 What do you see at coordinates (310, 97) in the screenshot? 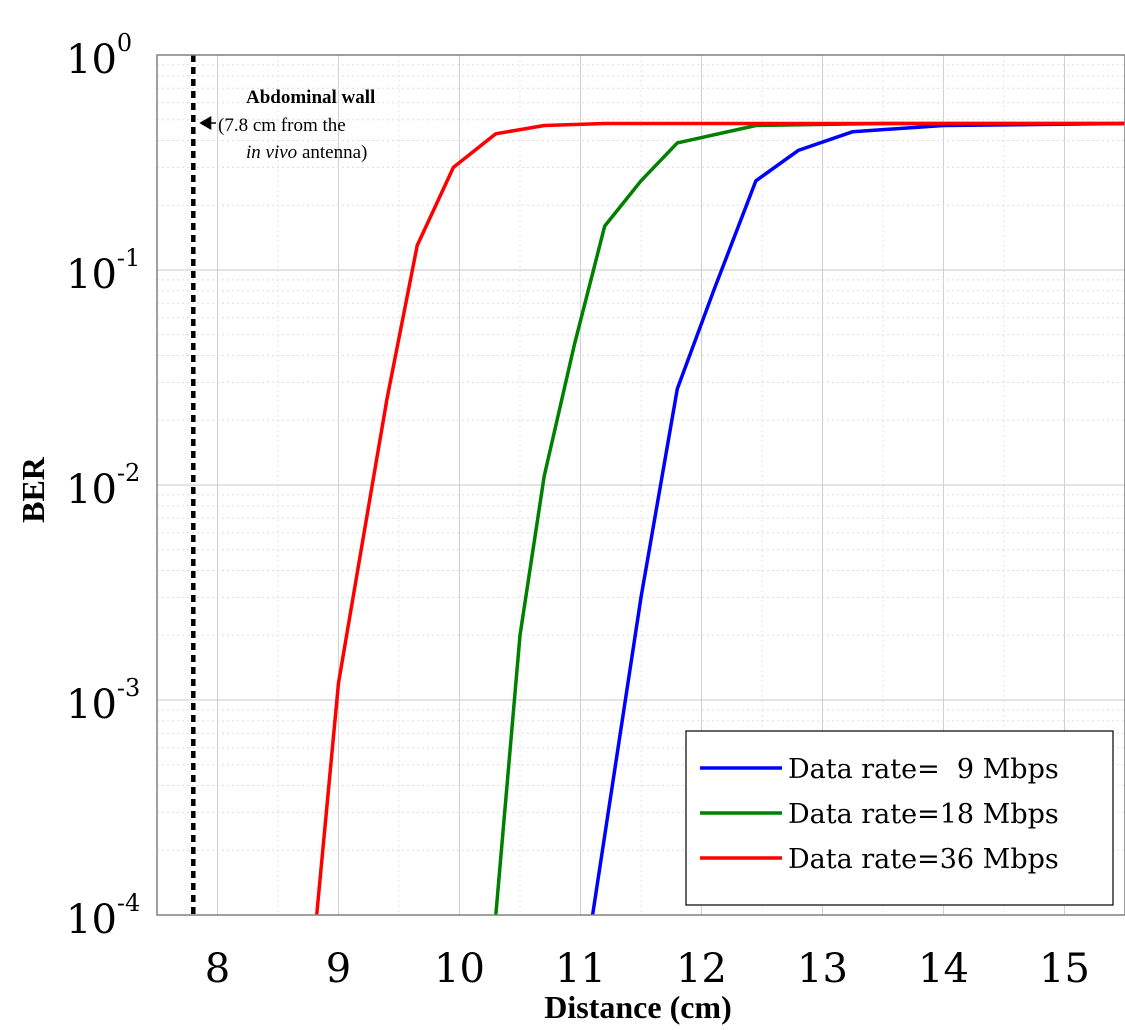
I see `annotation-title: Abdominal wall` at bounding box center [310, 97].